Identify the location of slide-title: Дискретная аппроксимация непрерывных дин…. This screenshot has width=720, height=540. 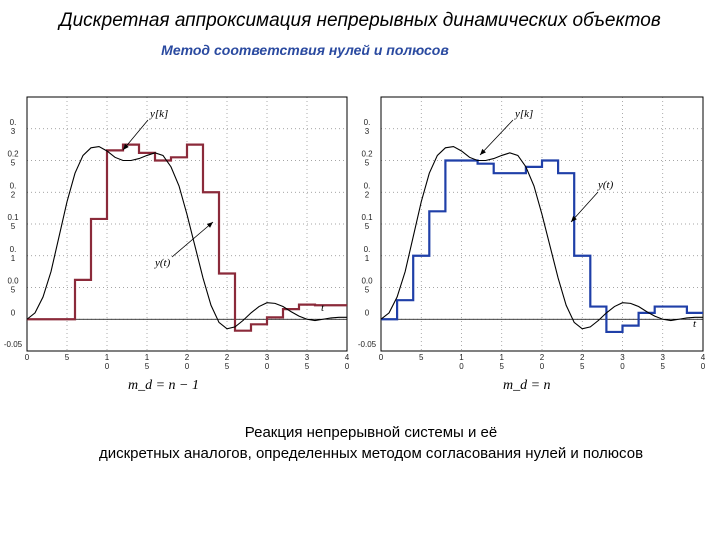
(360, 20).